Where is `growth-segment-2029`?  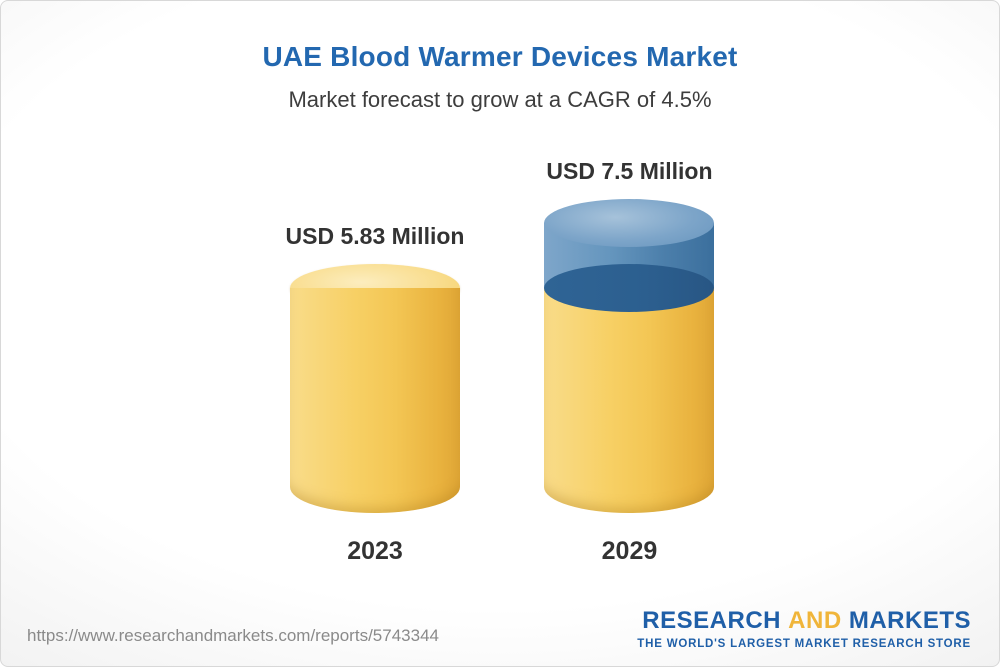
growth-segment-2029 is located at coordinates (629, 255).